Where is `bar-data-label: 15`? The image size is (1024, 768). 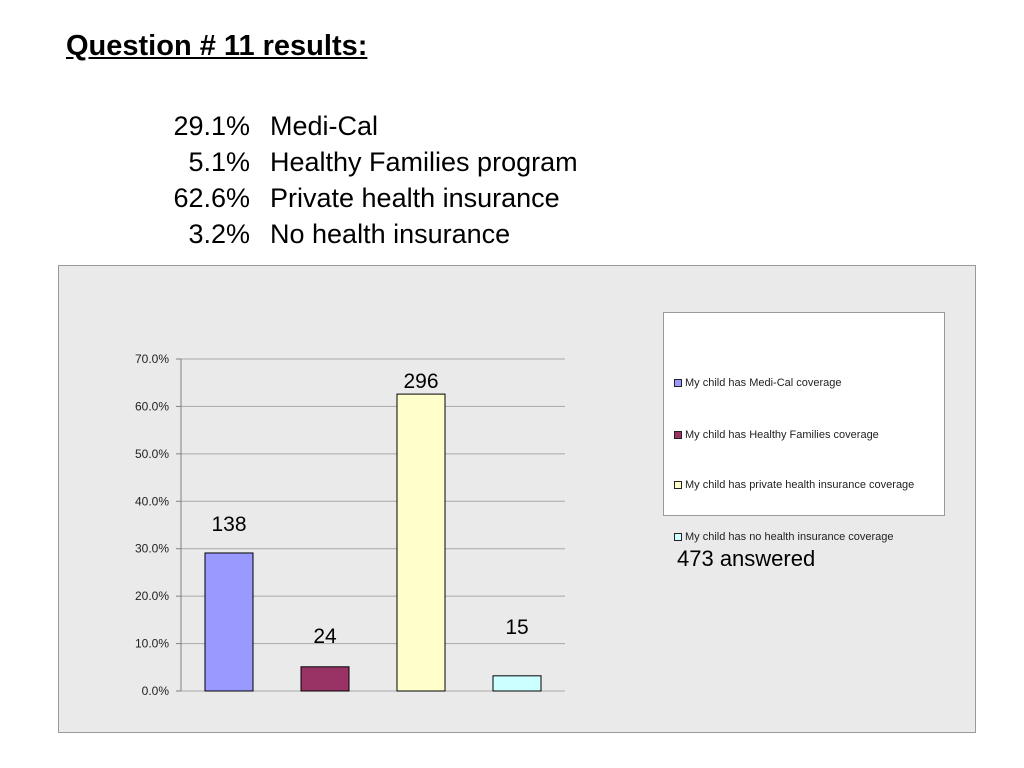 bar-data-label: 15 is located at coordinates (516, 627).